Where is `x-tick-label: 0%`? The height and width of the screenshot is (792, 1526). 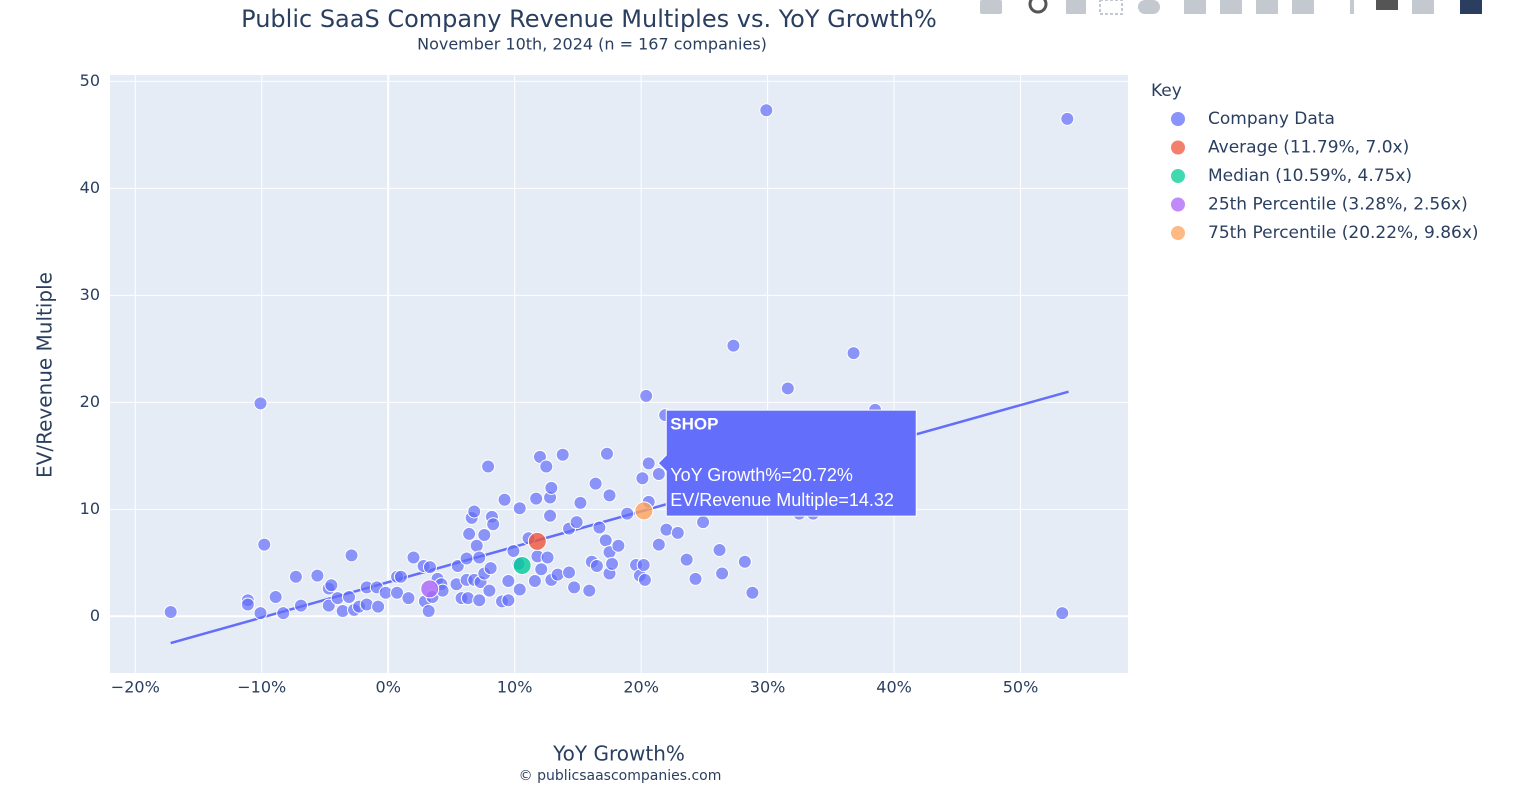 x-tick-label: 0% is located at coordinates (388, 687).